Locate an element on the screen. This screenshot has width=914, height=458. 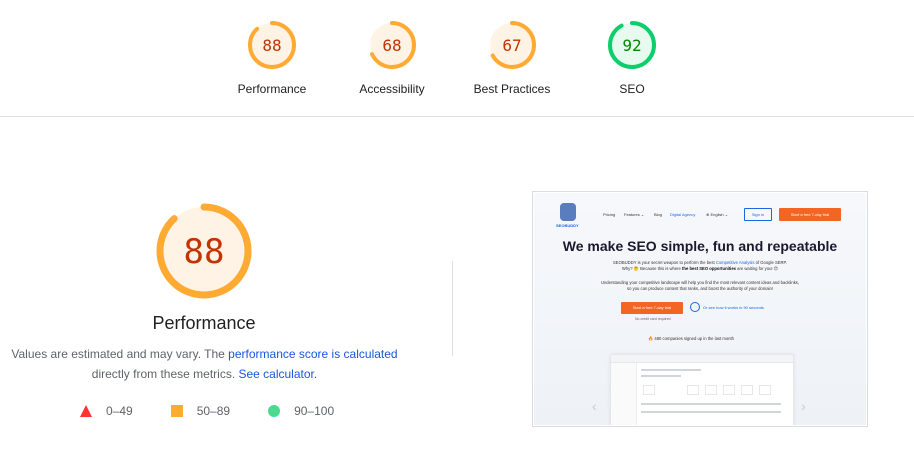
performance-score-gauge: 88 is located at coordinates (204, 251).